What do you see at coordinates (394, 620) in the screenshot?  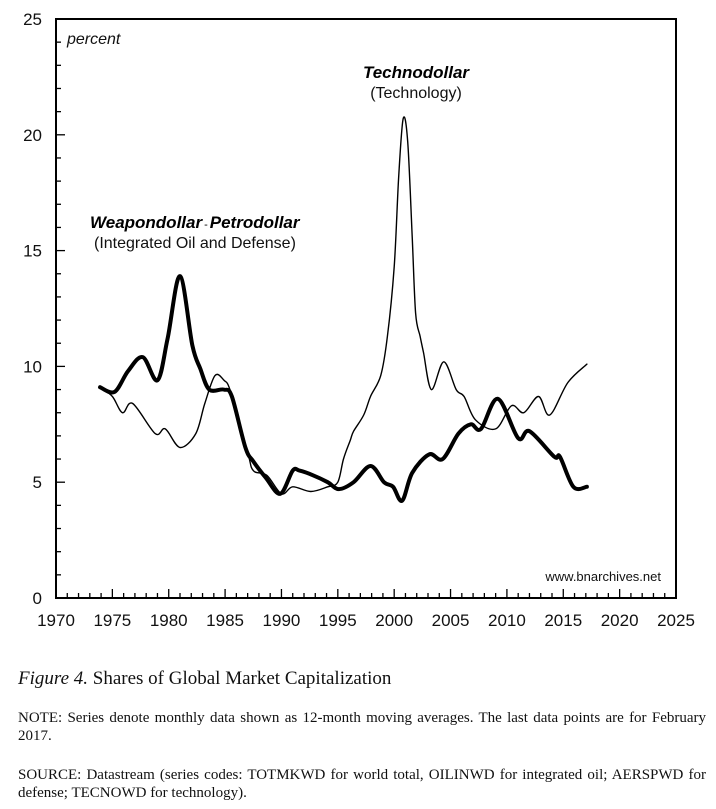 I see `x-tick-label: 2000` at bounding box center [394, 620].